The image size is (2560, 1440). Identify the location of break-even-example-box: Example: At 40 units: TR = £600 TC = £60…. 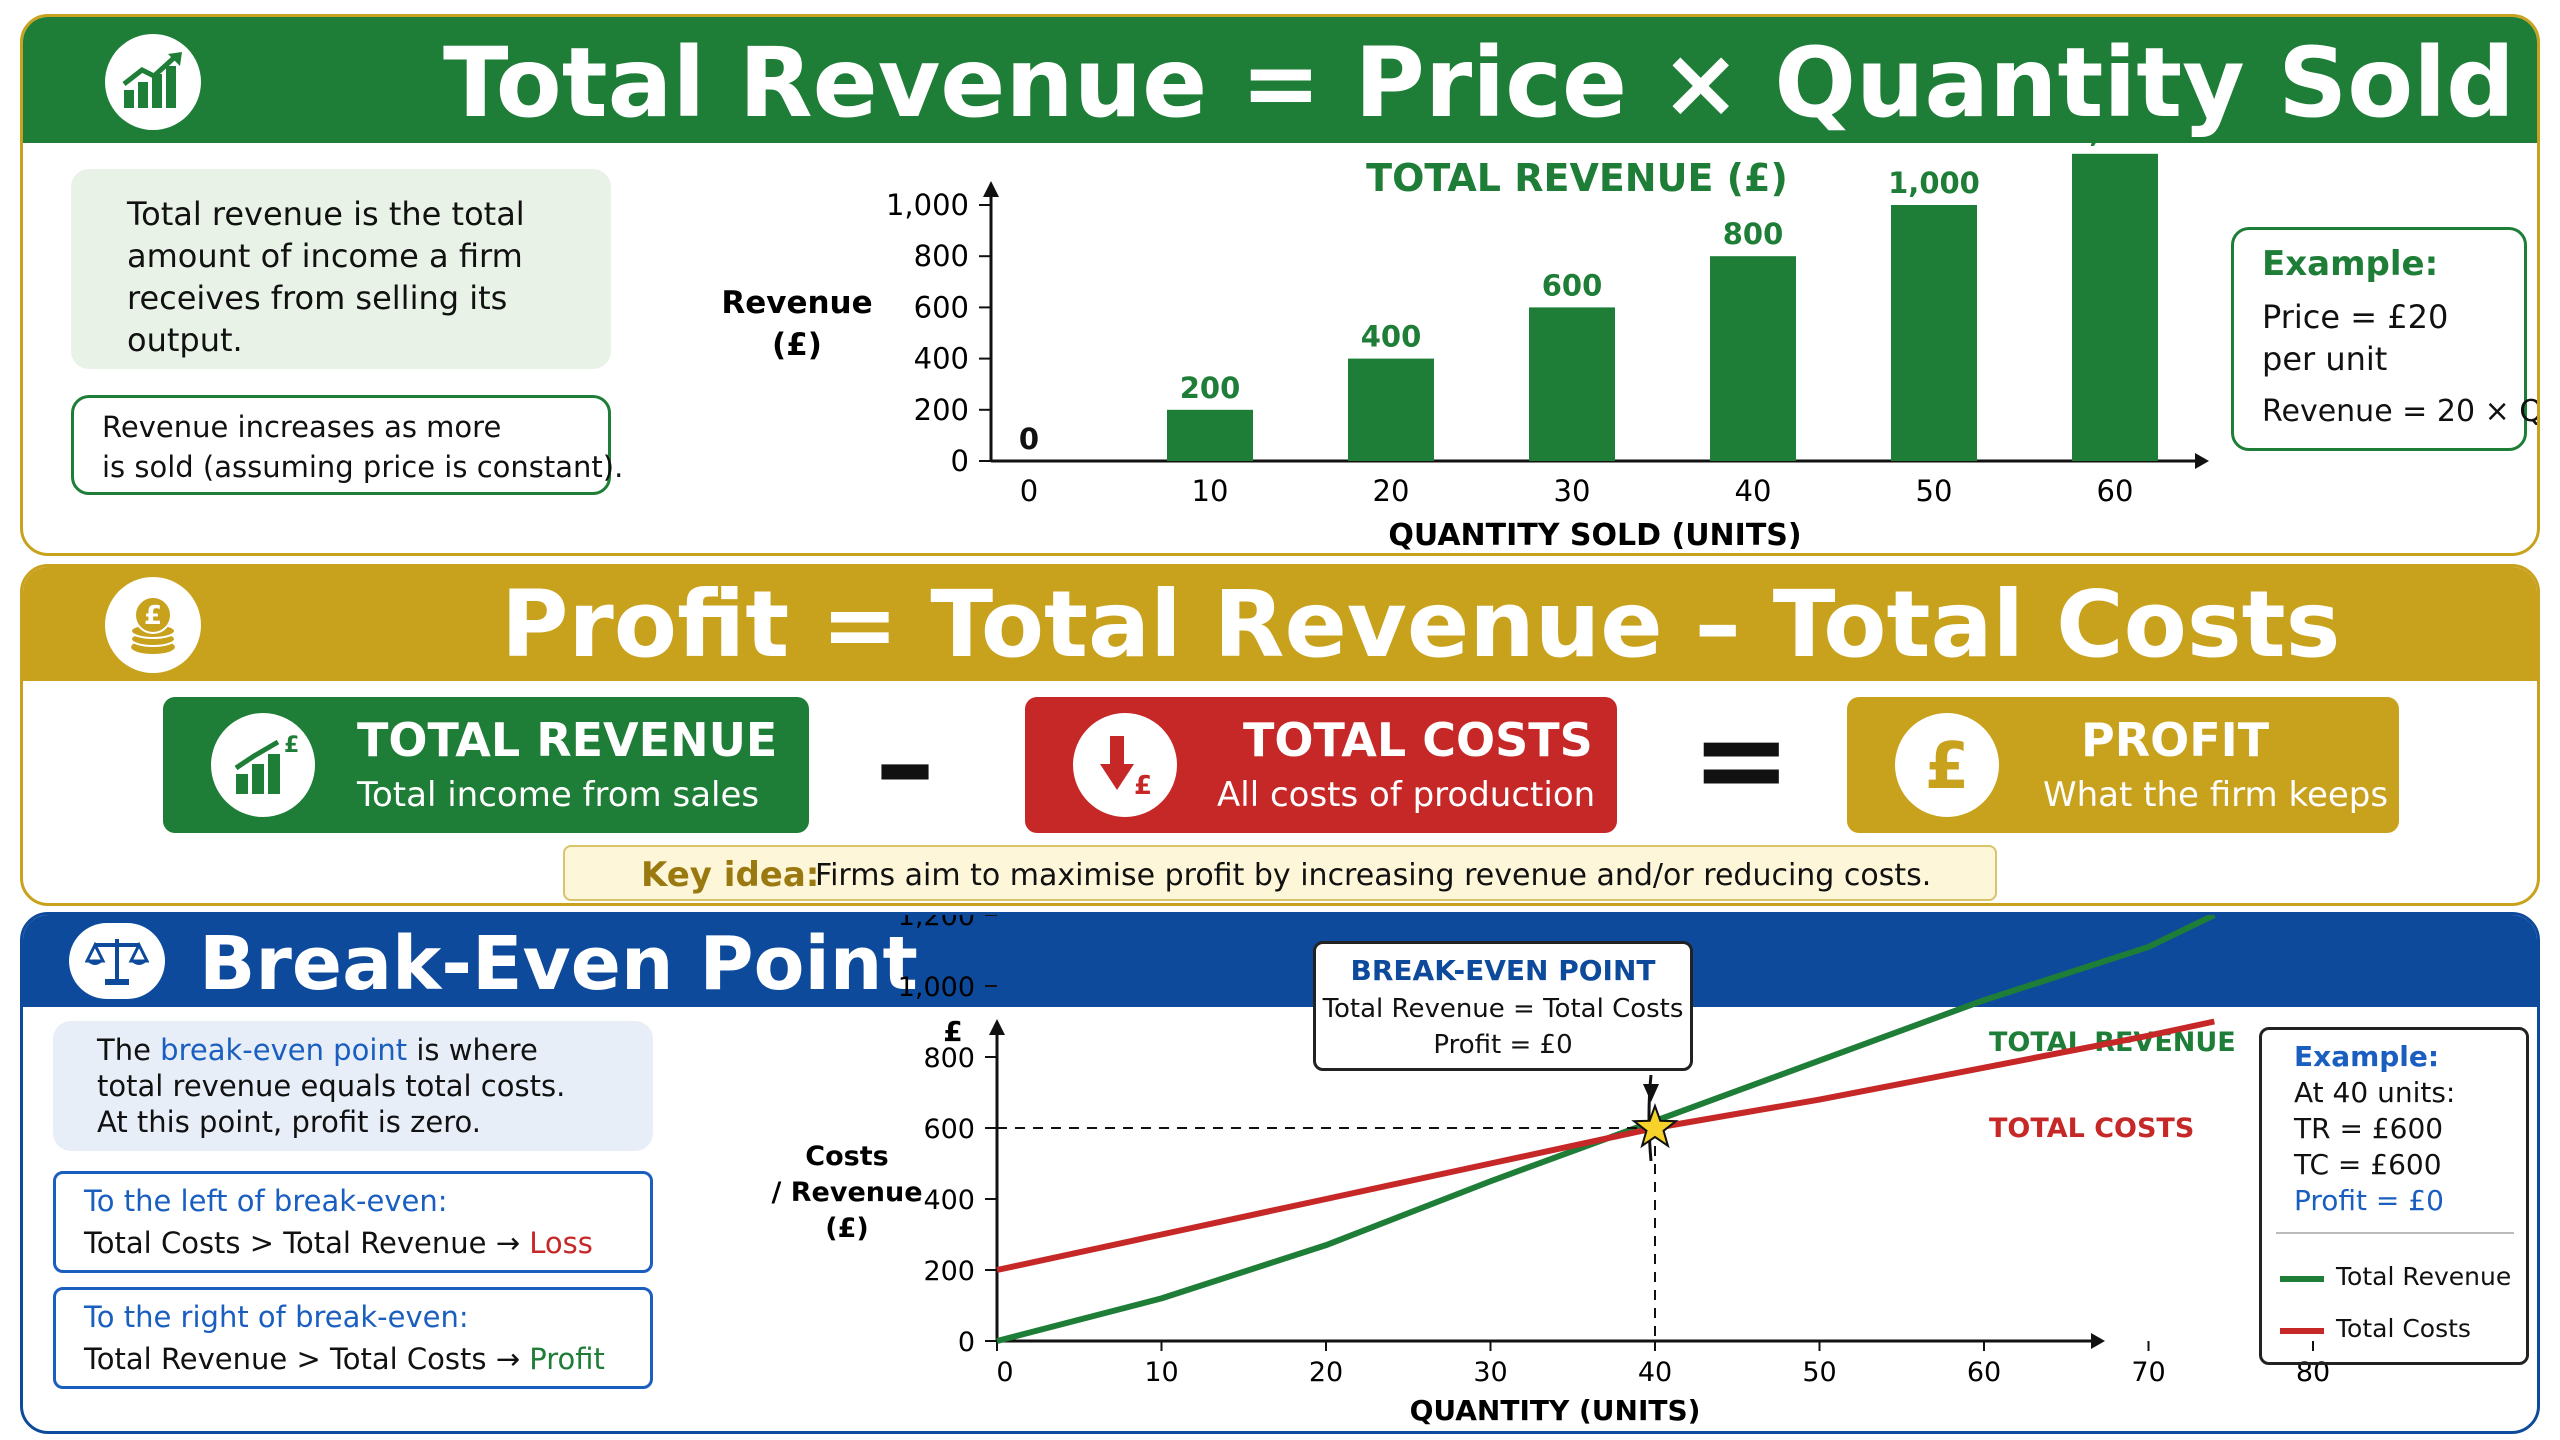
(2394, 1196).